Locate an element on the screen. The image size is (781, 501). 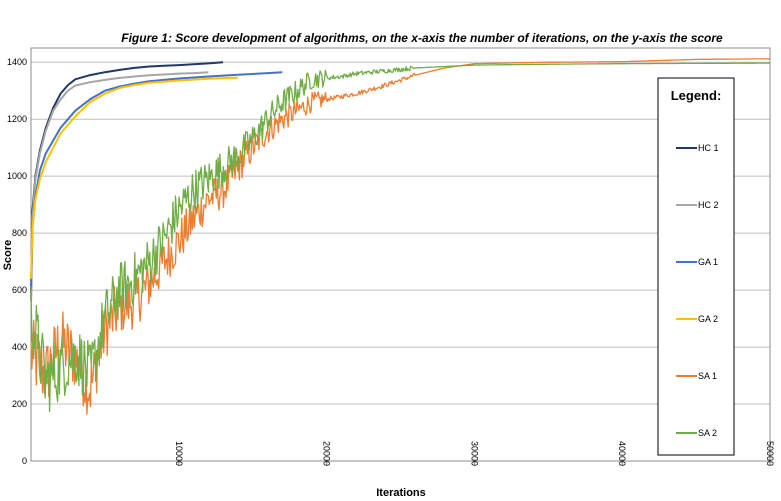
y-tick-label: 800 is located at coordinates (19, 233).